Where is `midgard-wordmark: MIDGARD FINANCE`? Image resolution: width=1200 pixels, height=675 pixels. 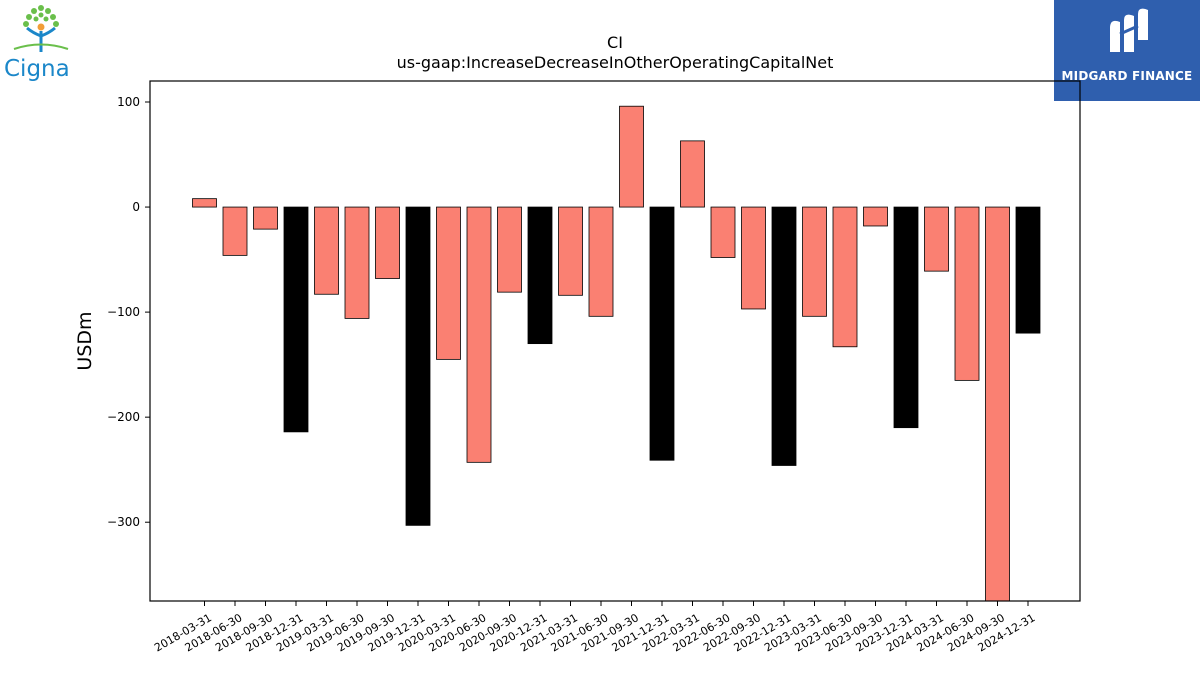
midgard-wordmark: MIDGARD FINANCE is located at coordinates (1127, 76).